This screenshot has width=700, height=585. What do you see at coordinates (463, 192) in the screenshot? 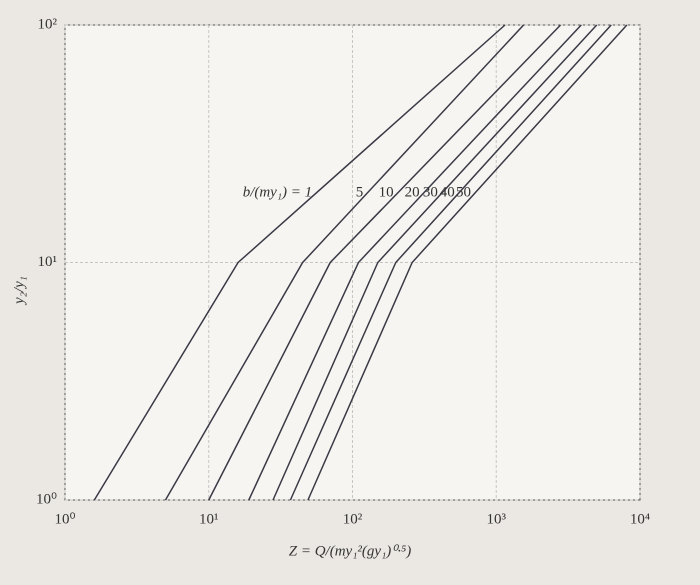
I see `curve-label: 50` at bounding box center [463, 192].